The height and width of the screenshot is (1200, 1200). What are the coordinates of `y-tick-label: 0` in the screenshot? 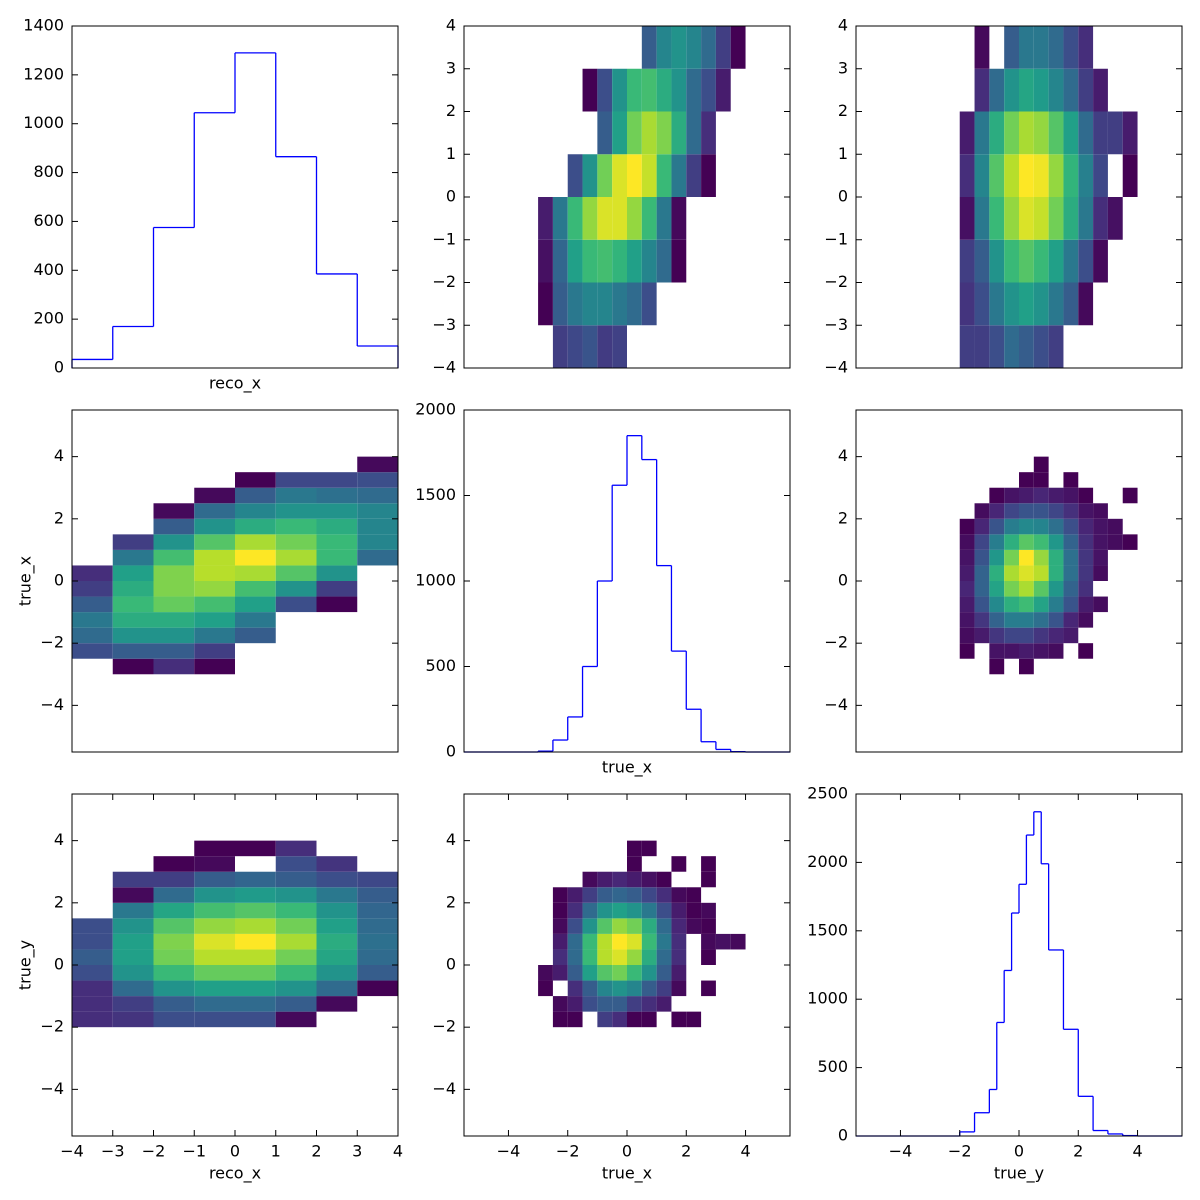 It's located at (59, 964).